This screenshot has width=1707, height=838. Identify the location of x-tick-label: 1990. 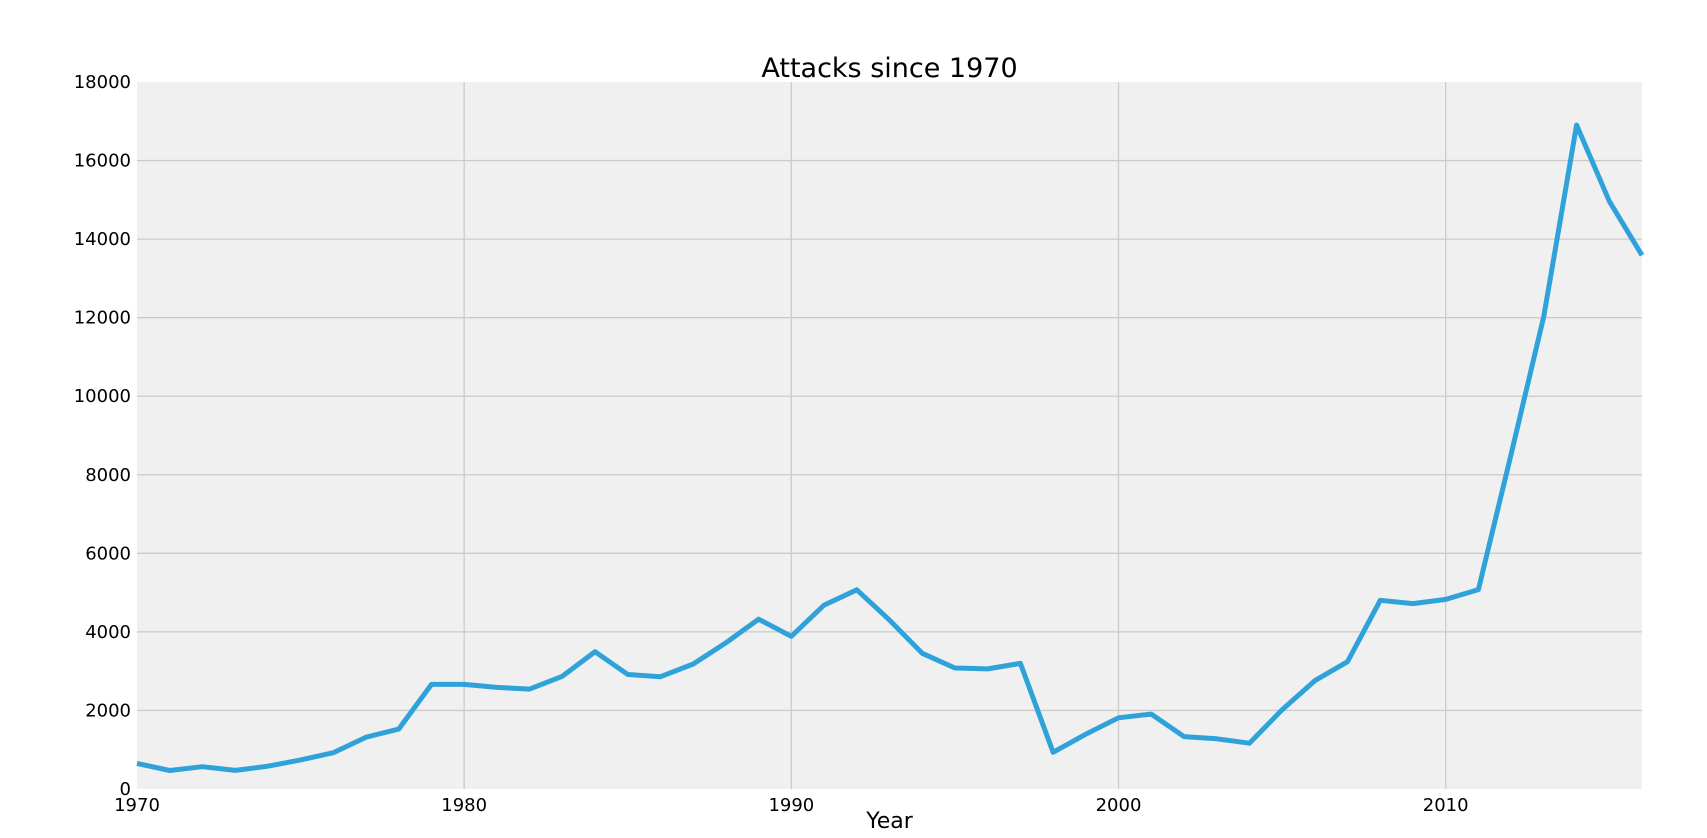
(791, 805).